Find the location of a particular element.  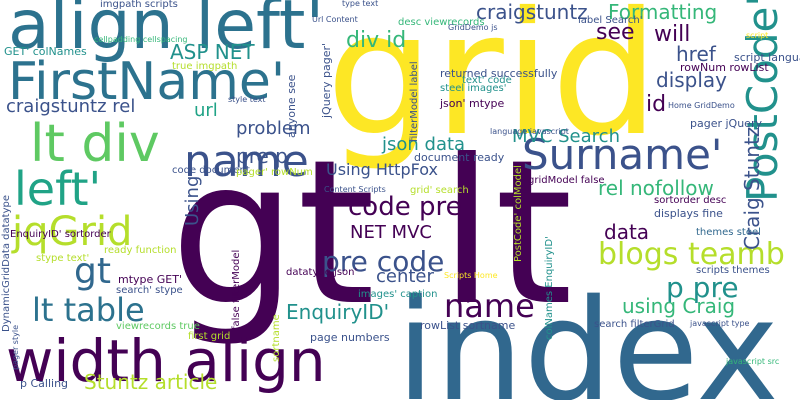

word-pre-code: pre code is located at coordinates (383, 261).